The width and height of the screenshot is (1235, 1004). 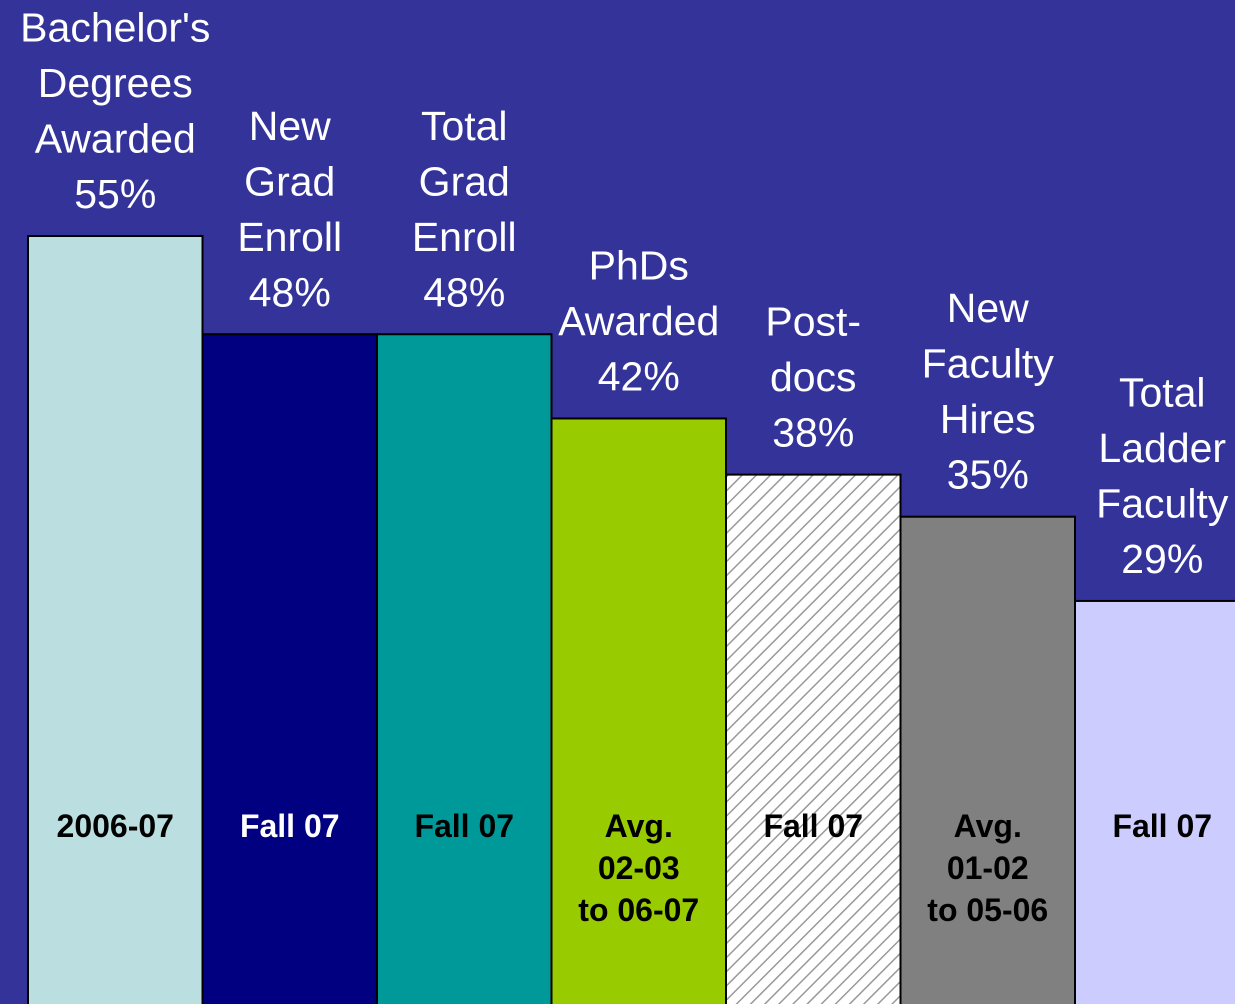 What do you see at coordinates (638, 293) in the screenshot?
I see `category-label: PhDs Awarded` at bounding box center [638, 293].